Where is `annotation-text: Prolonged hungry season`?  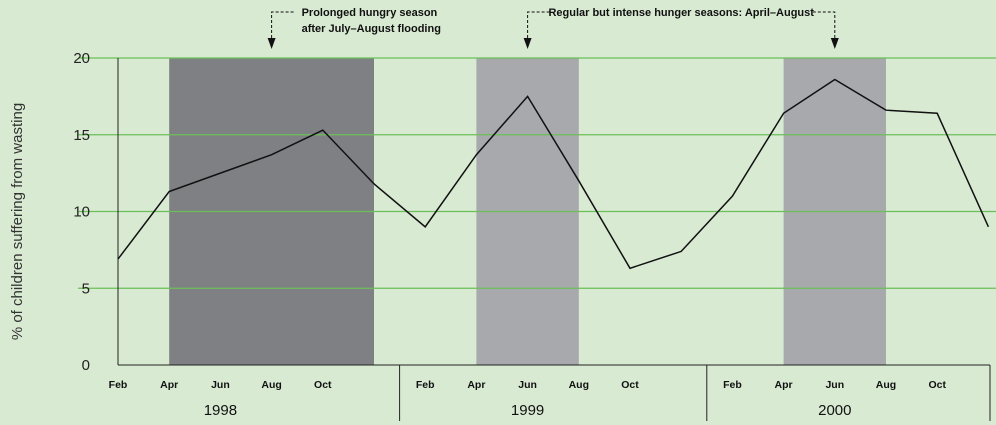 annotation-text: Prolonged hungry season is located at coordinates (370, 13).